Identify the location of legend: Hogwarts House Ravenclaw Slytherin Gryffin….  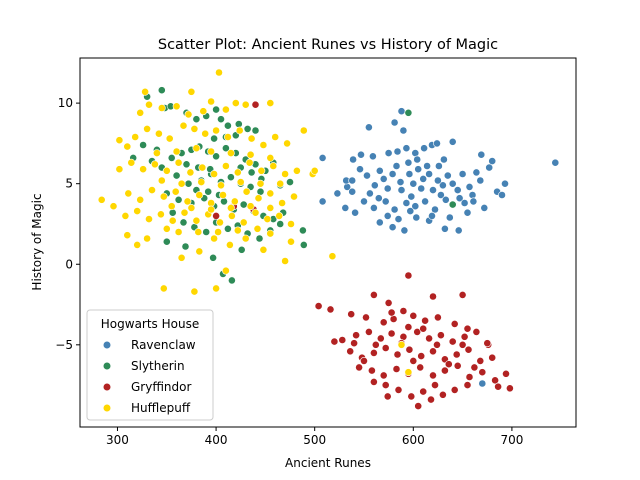
(150, 365).